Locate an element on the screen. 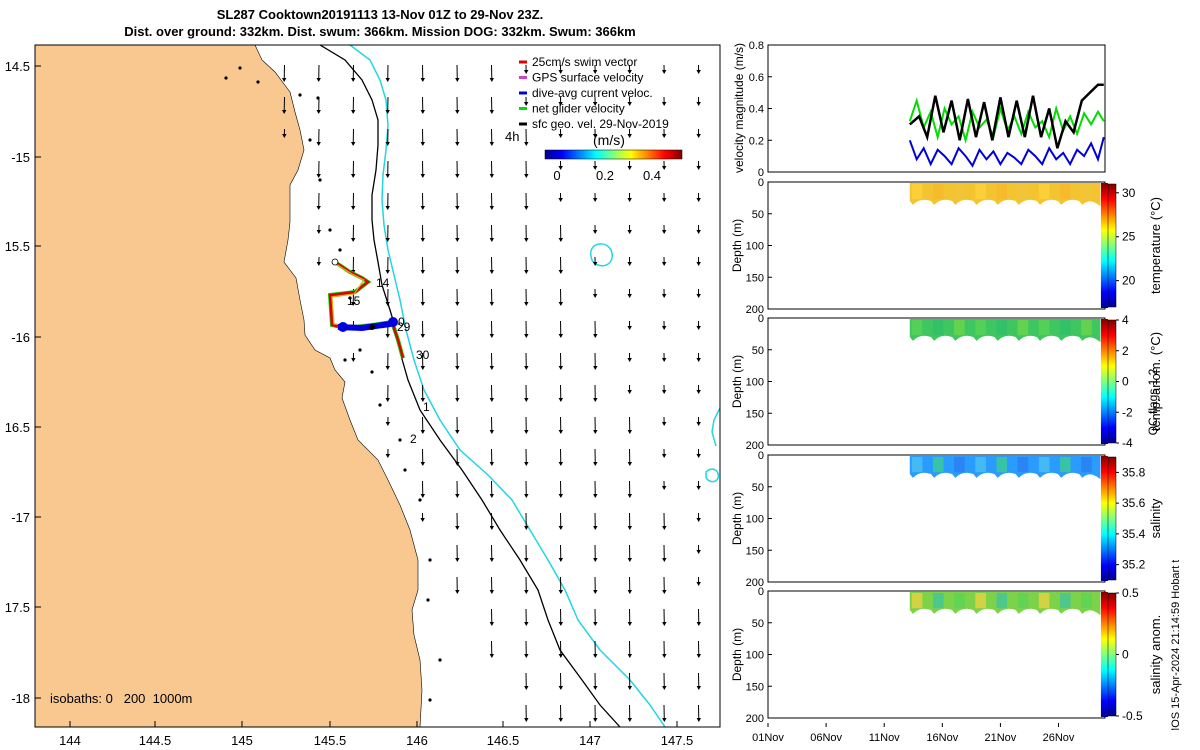  date-tick-label: 11Nov is located at coordinates (884, 738).